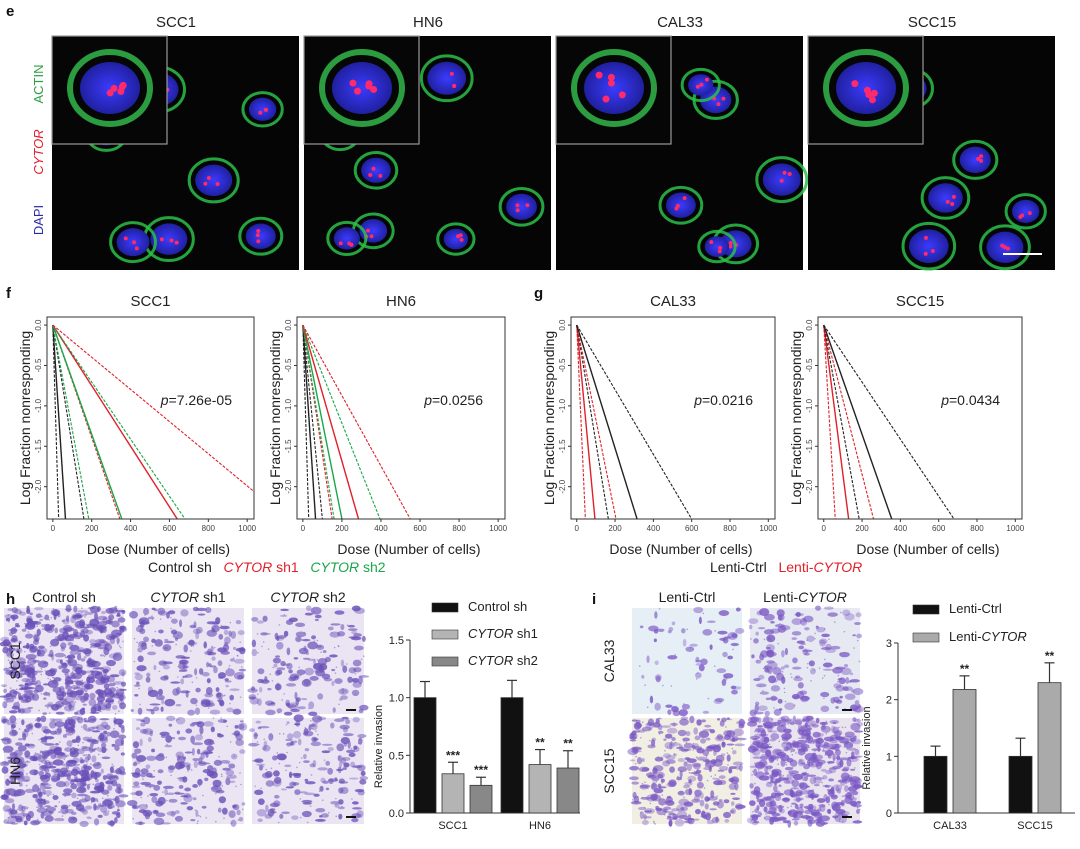 The image size is (1080, 849). Describe the element at coordinates (680, 549) in the screenshot. I see `x-axis-label: Dose (Number of cells)` at that location.